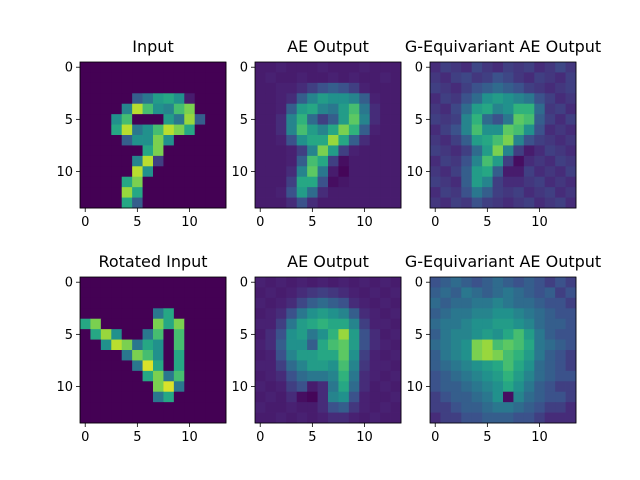  What do you see at coordinates (239, 387) in the screenshot?
I see `y-tick-label: 10` at bounding box center [239, 387].